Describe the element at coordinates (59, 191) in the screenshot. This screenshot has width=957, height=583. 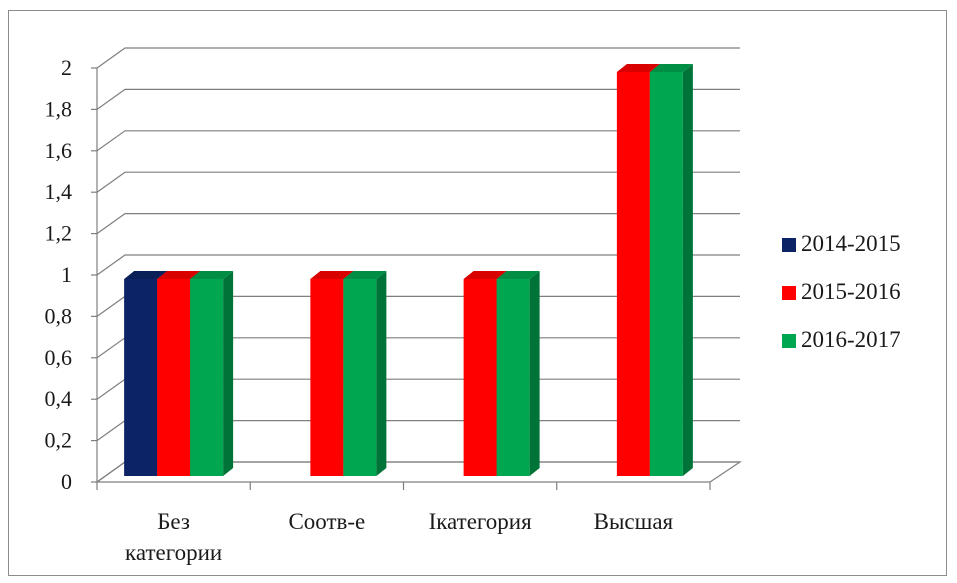
I see `y-tick-label: 1,4` at that location.